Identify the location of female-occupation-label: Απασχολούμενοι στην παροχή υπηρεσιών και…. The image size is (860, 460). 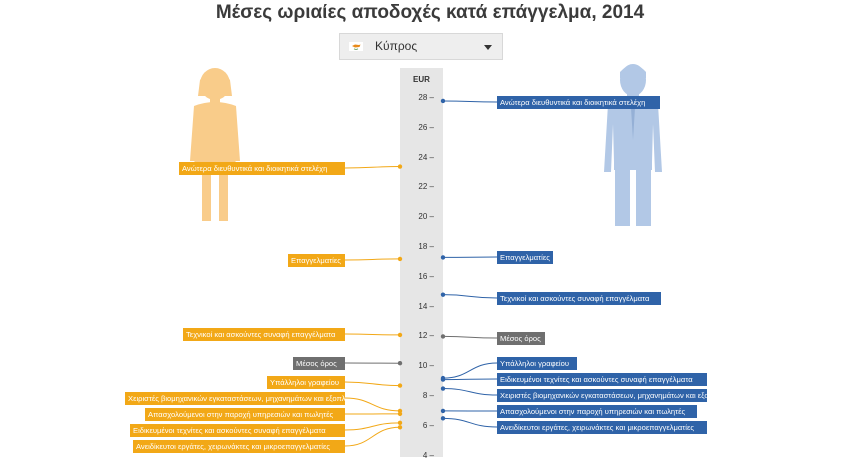
(245, 414).